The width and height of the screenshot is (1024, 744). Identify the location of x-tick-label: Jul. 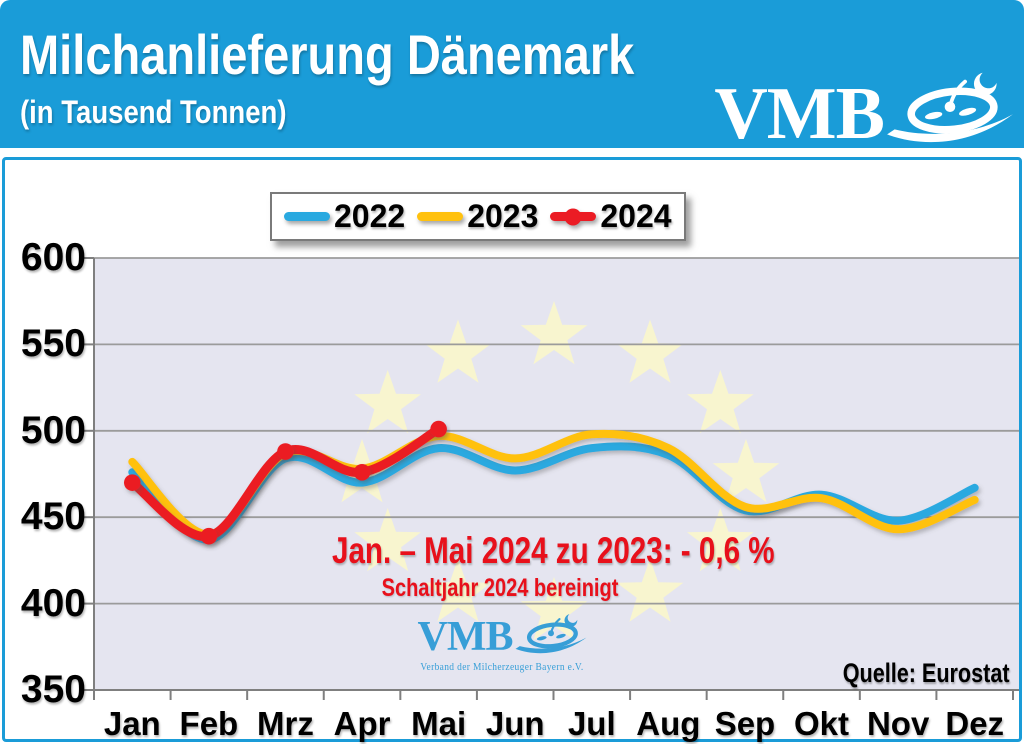
(591, 723).